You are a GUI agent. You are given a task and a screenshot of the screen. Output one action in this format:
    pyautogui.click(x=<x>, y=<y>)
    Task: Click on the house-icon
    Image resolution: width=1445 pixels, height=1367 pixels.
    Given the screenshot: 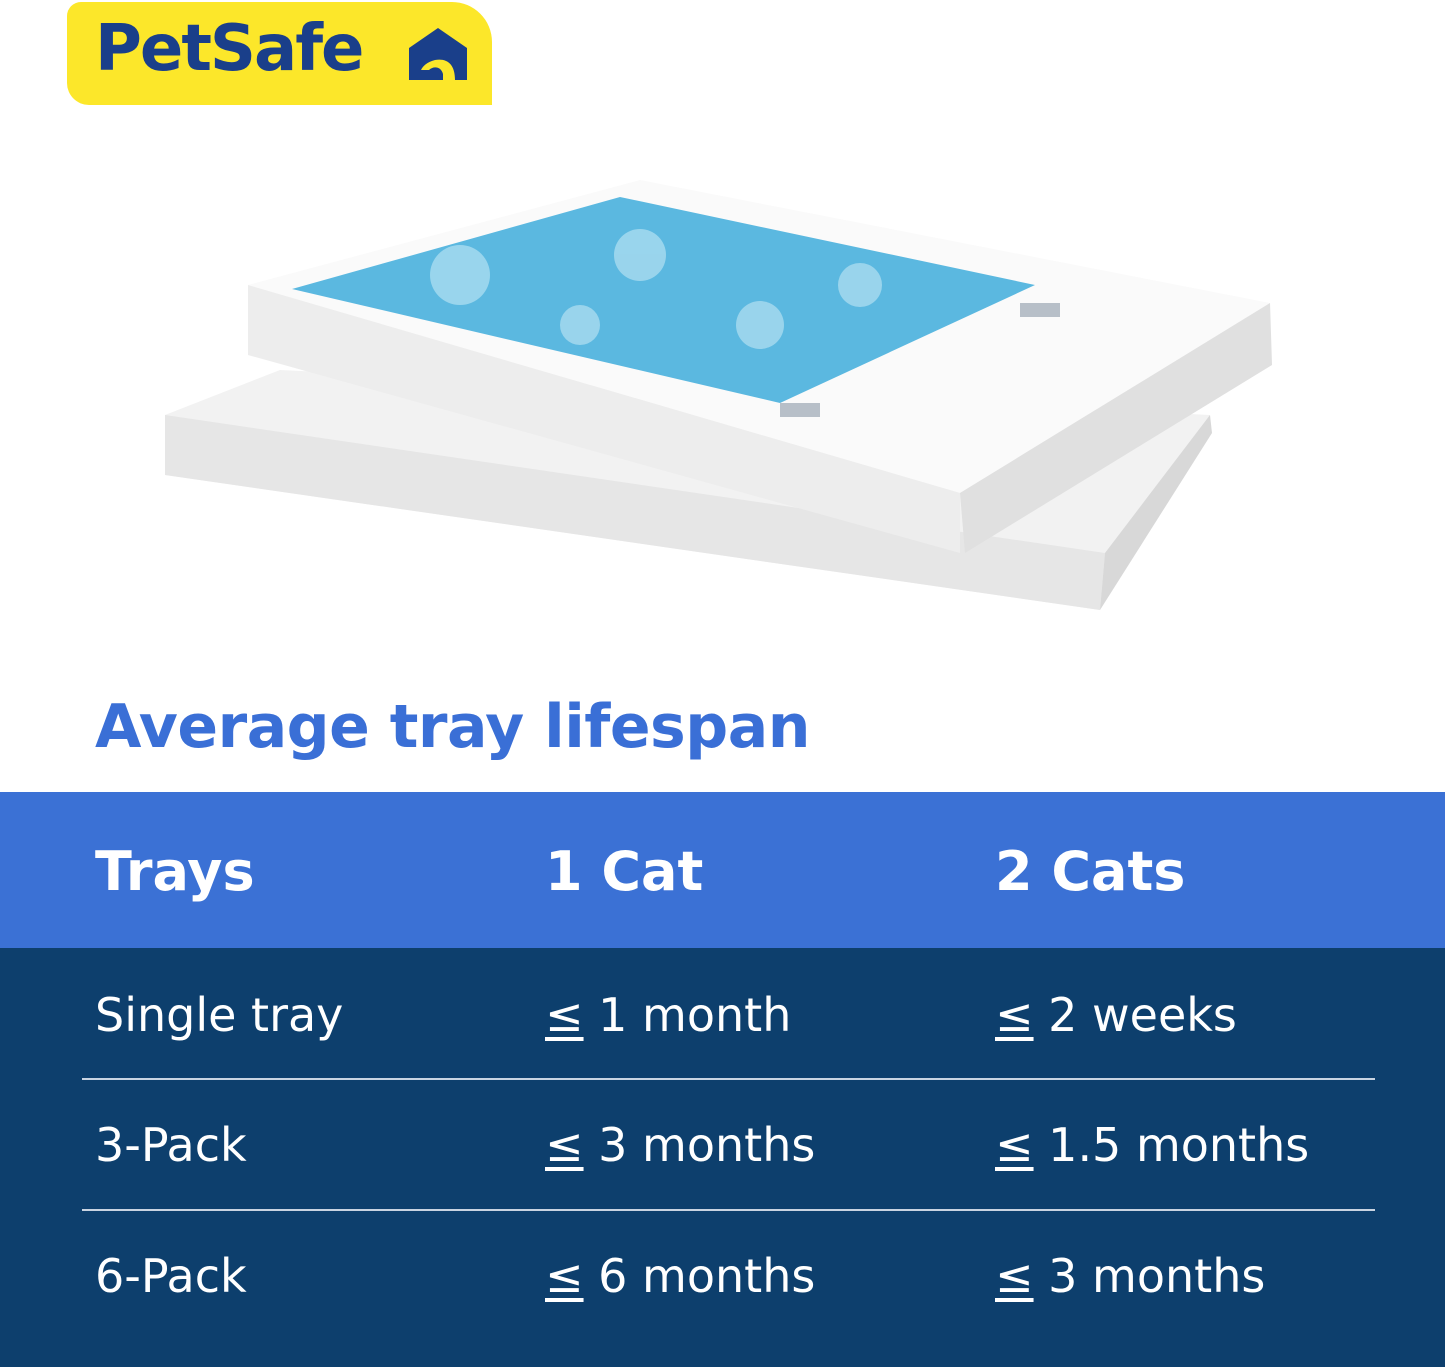 What is the action you would take?
    pyautogui.click(x=438, y=54)
    